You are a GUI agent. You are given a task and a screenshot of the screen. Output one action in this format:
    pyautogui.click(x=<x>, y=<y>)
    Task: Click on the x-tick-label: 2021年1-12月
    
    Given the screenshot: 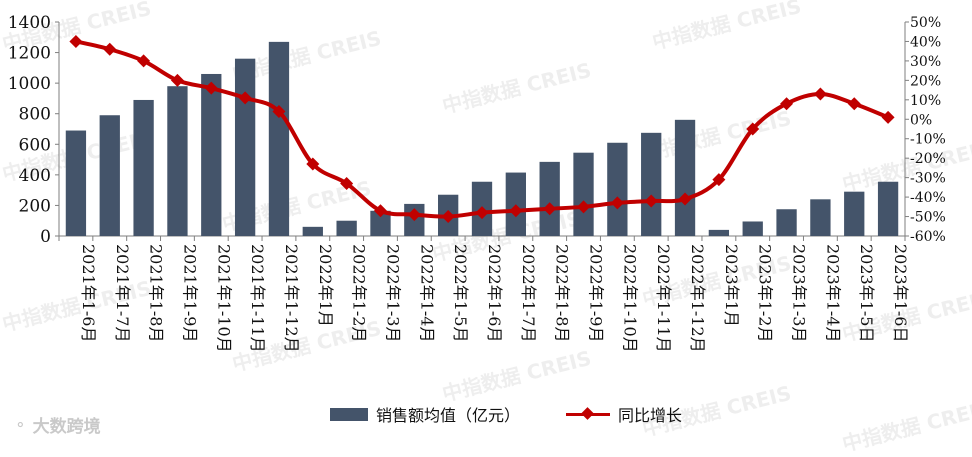 What is the action you would take?
    pyautogui.click(x=291, y=298)
    